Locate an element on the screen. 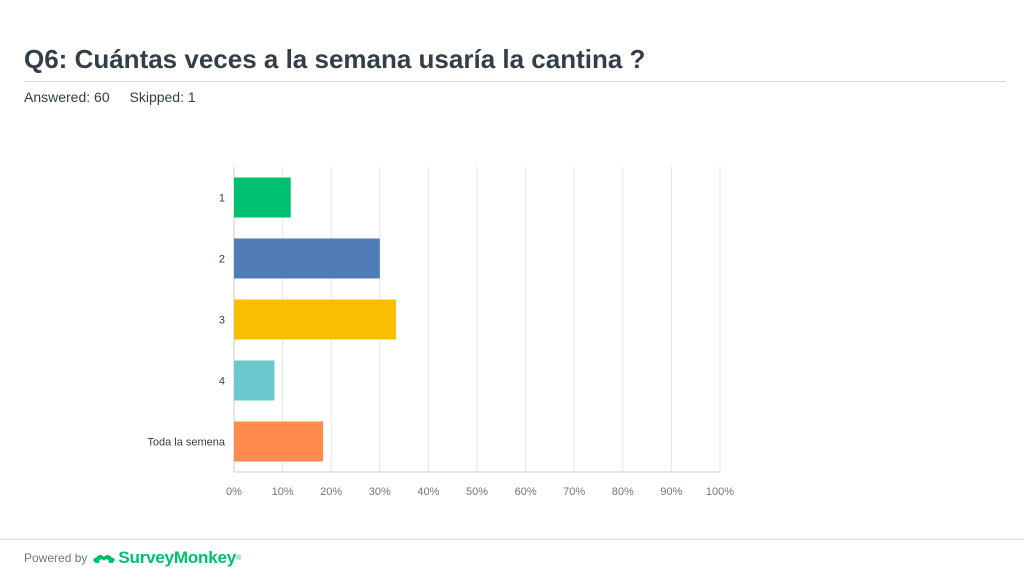 The image size is (1024, 576). y-category-label: 1 is located at coordinates (222, 199).